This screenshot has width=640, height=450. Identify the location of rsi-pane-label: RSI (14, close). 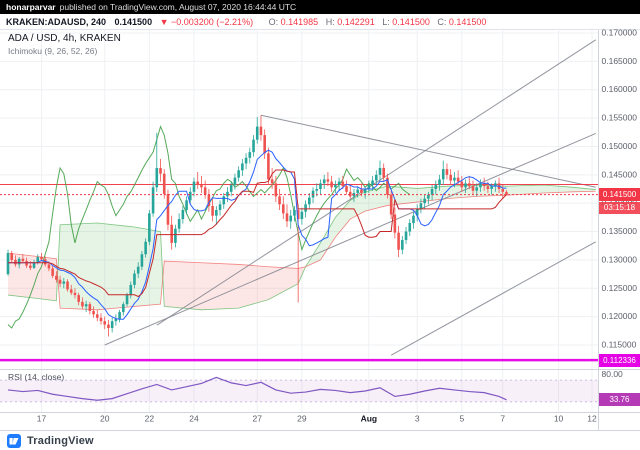
(36, 377).